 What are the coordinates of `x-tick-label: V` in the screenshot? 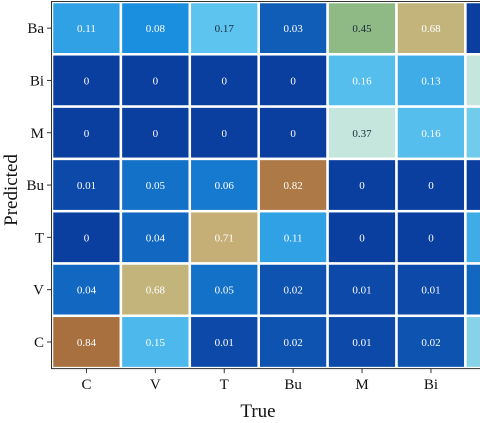 It's located at (155, 385).